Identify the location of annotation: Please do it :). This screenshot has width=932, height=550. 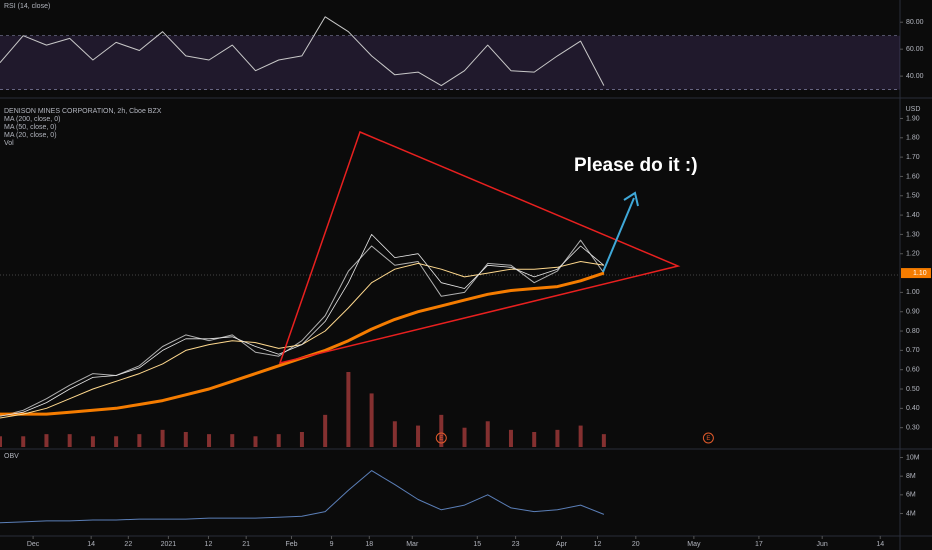
(636, 165).